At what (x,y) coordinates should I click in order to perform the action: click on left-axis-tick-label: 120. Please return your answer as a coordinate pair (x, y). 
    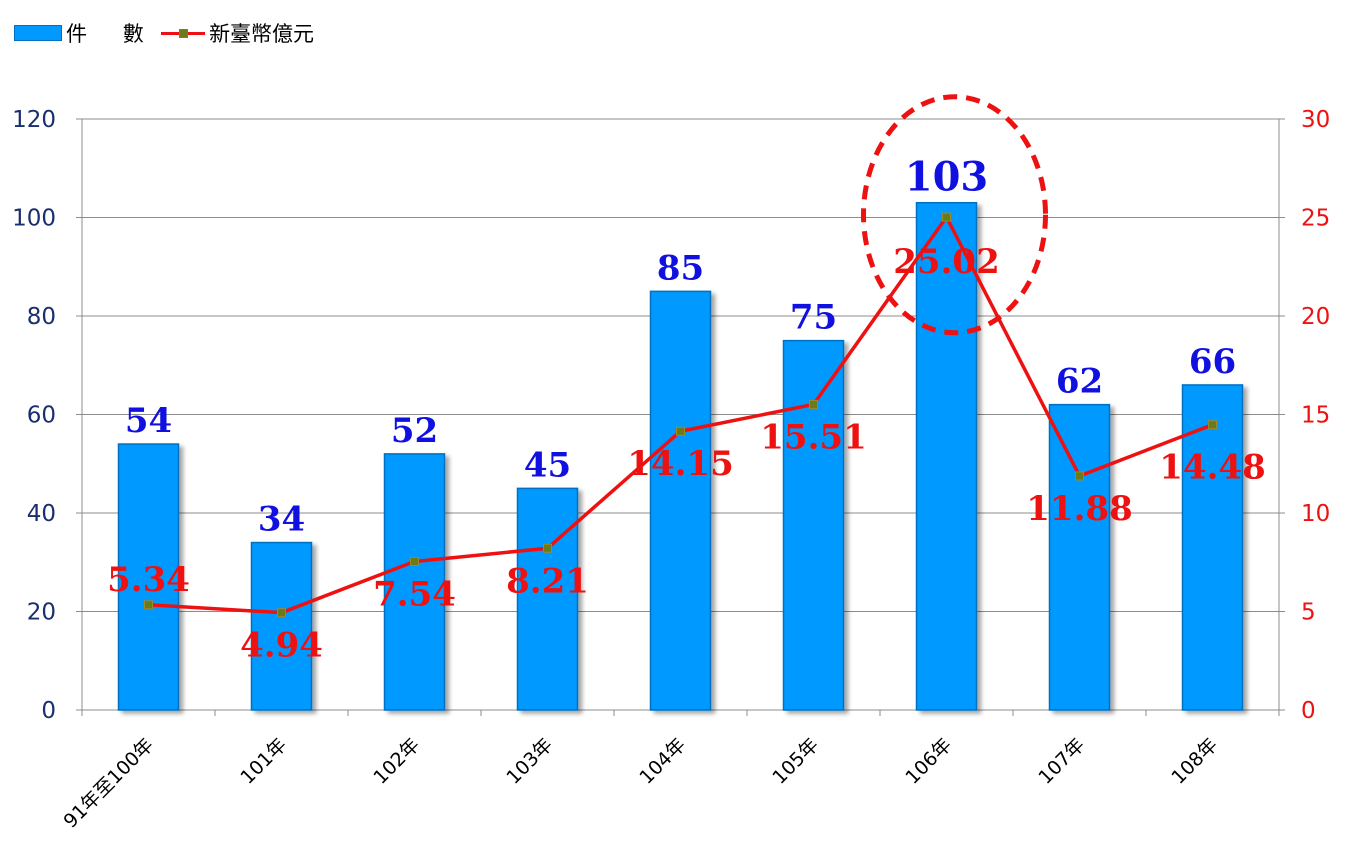
    Looking at the image, I should click on (34, 120).